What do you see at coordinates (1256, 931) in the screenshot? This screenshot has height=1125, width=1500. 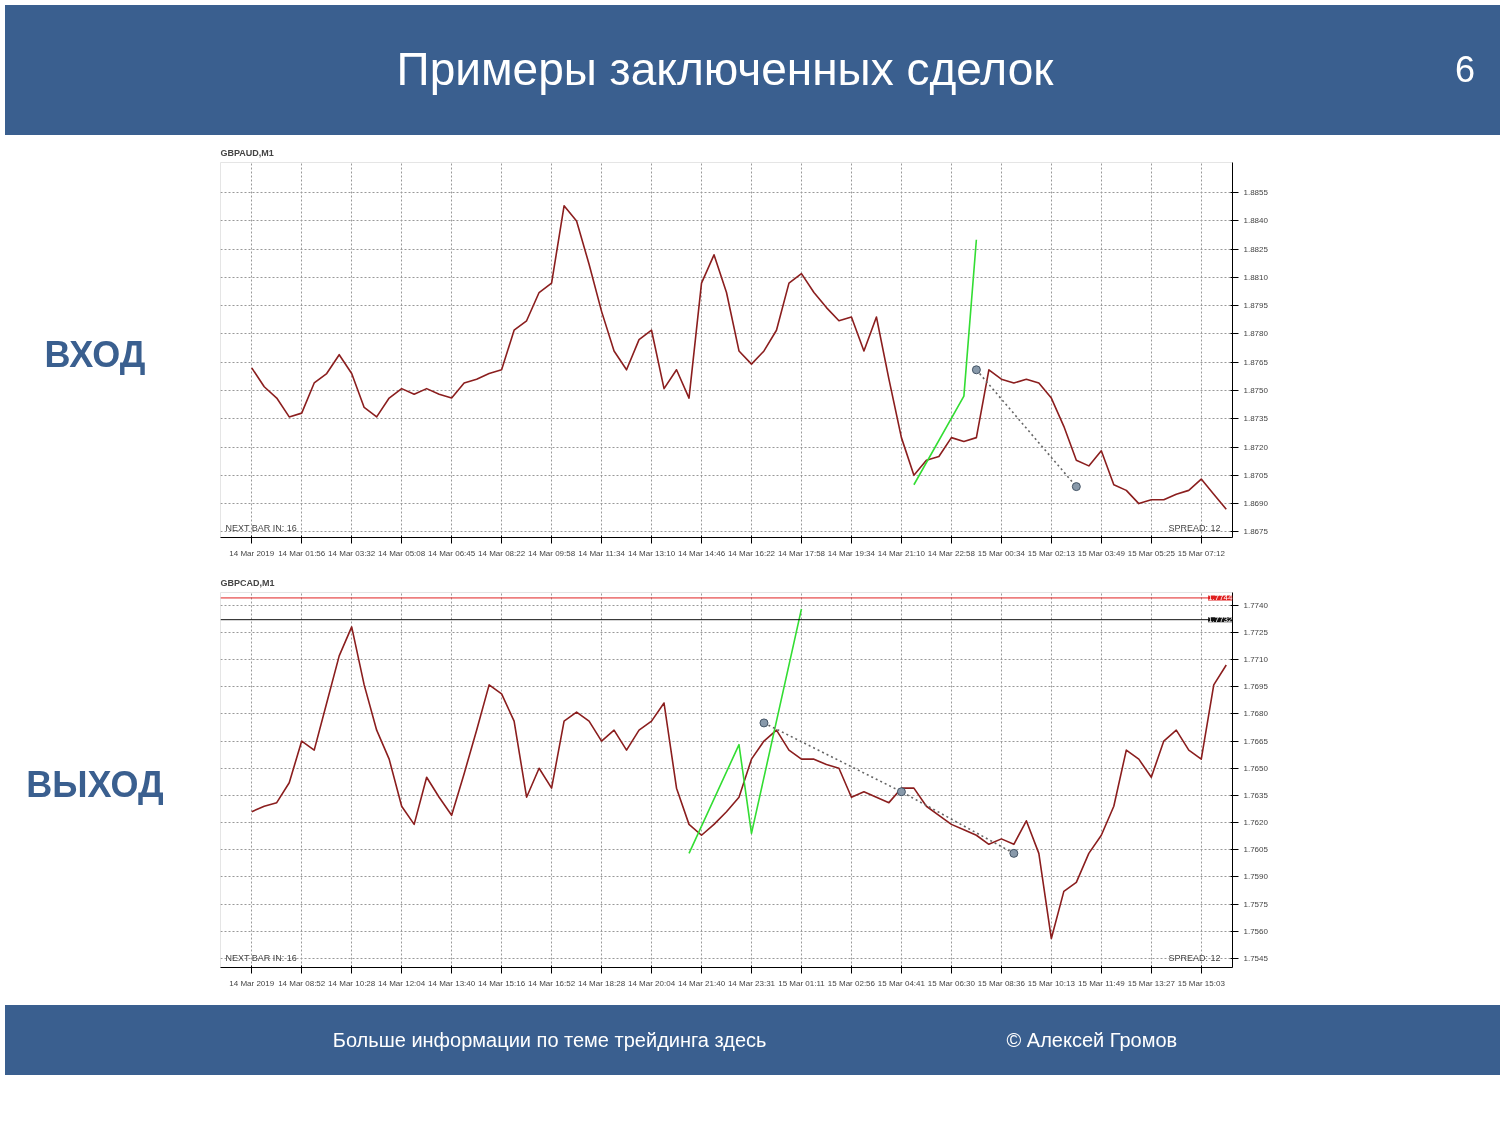 I see `y-tick-label: 1.7560` at bounding box center [1256, 931].